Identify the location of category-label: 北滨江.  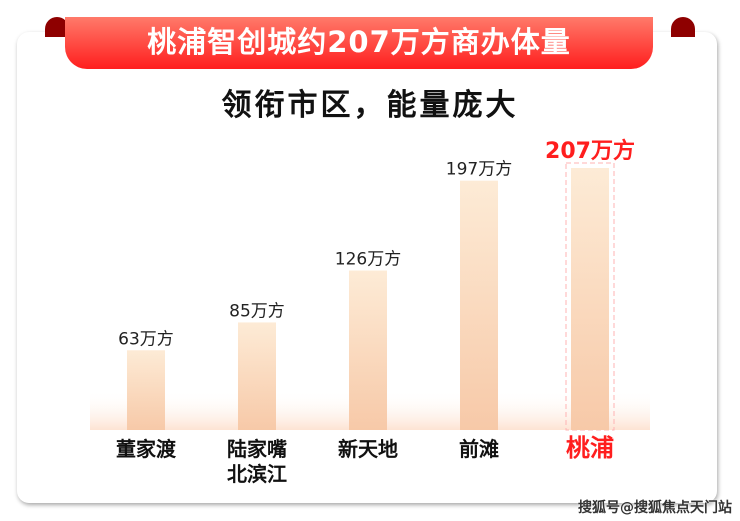
(257, 474).